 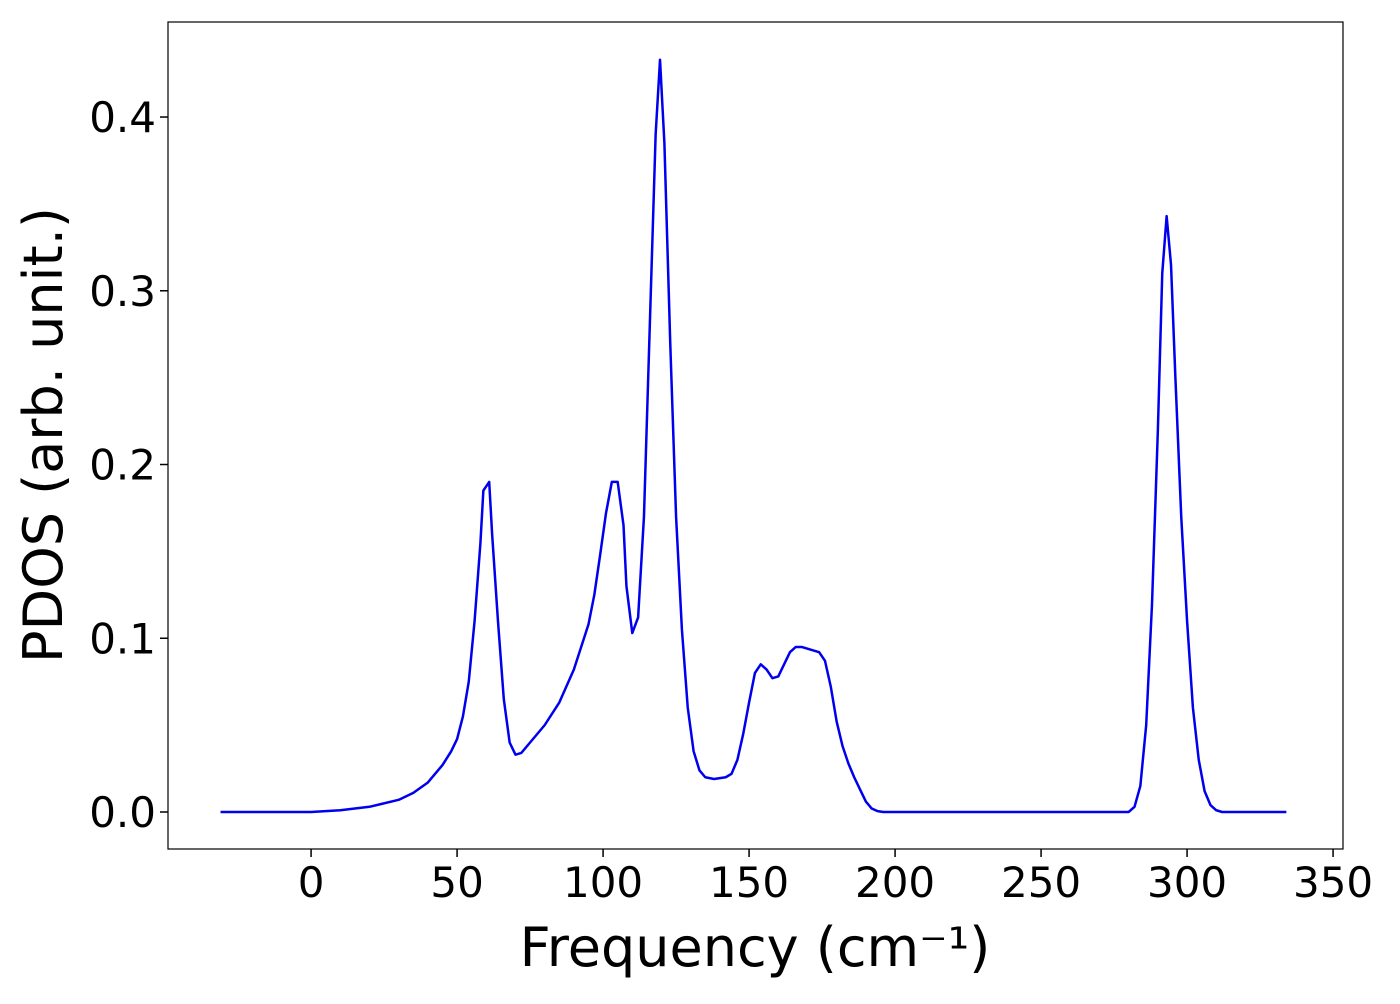 What do you see at coordinates (603, 882) in the screenshot?
I see `x-tick-label: 100` at bounding box center [603, 882].